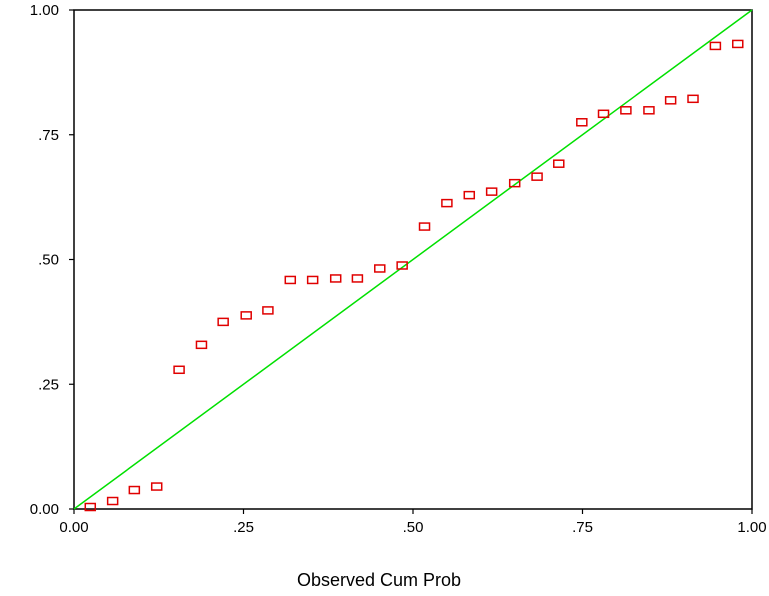 This screenshot has width=769, height=596. I want to click on x-tick-label: .25, so click(243, 527).